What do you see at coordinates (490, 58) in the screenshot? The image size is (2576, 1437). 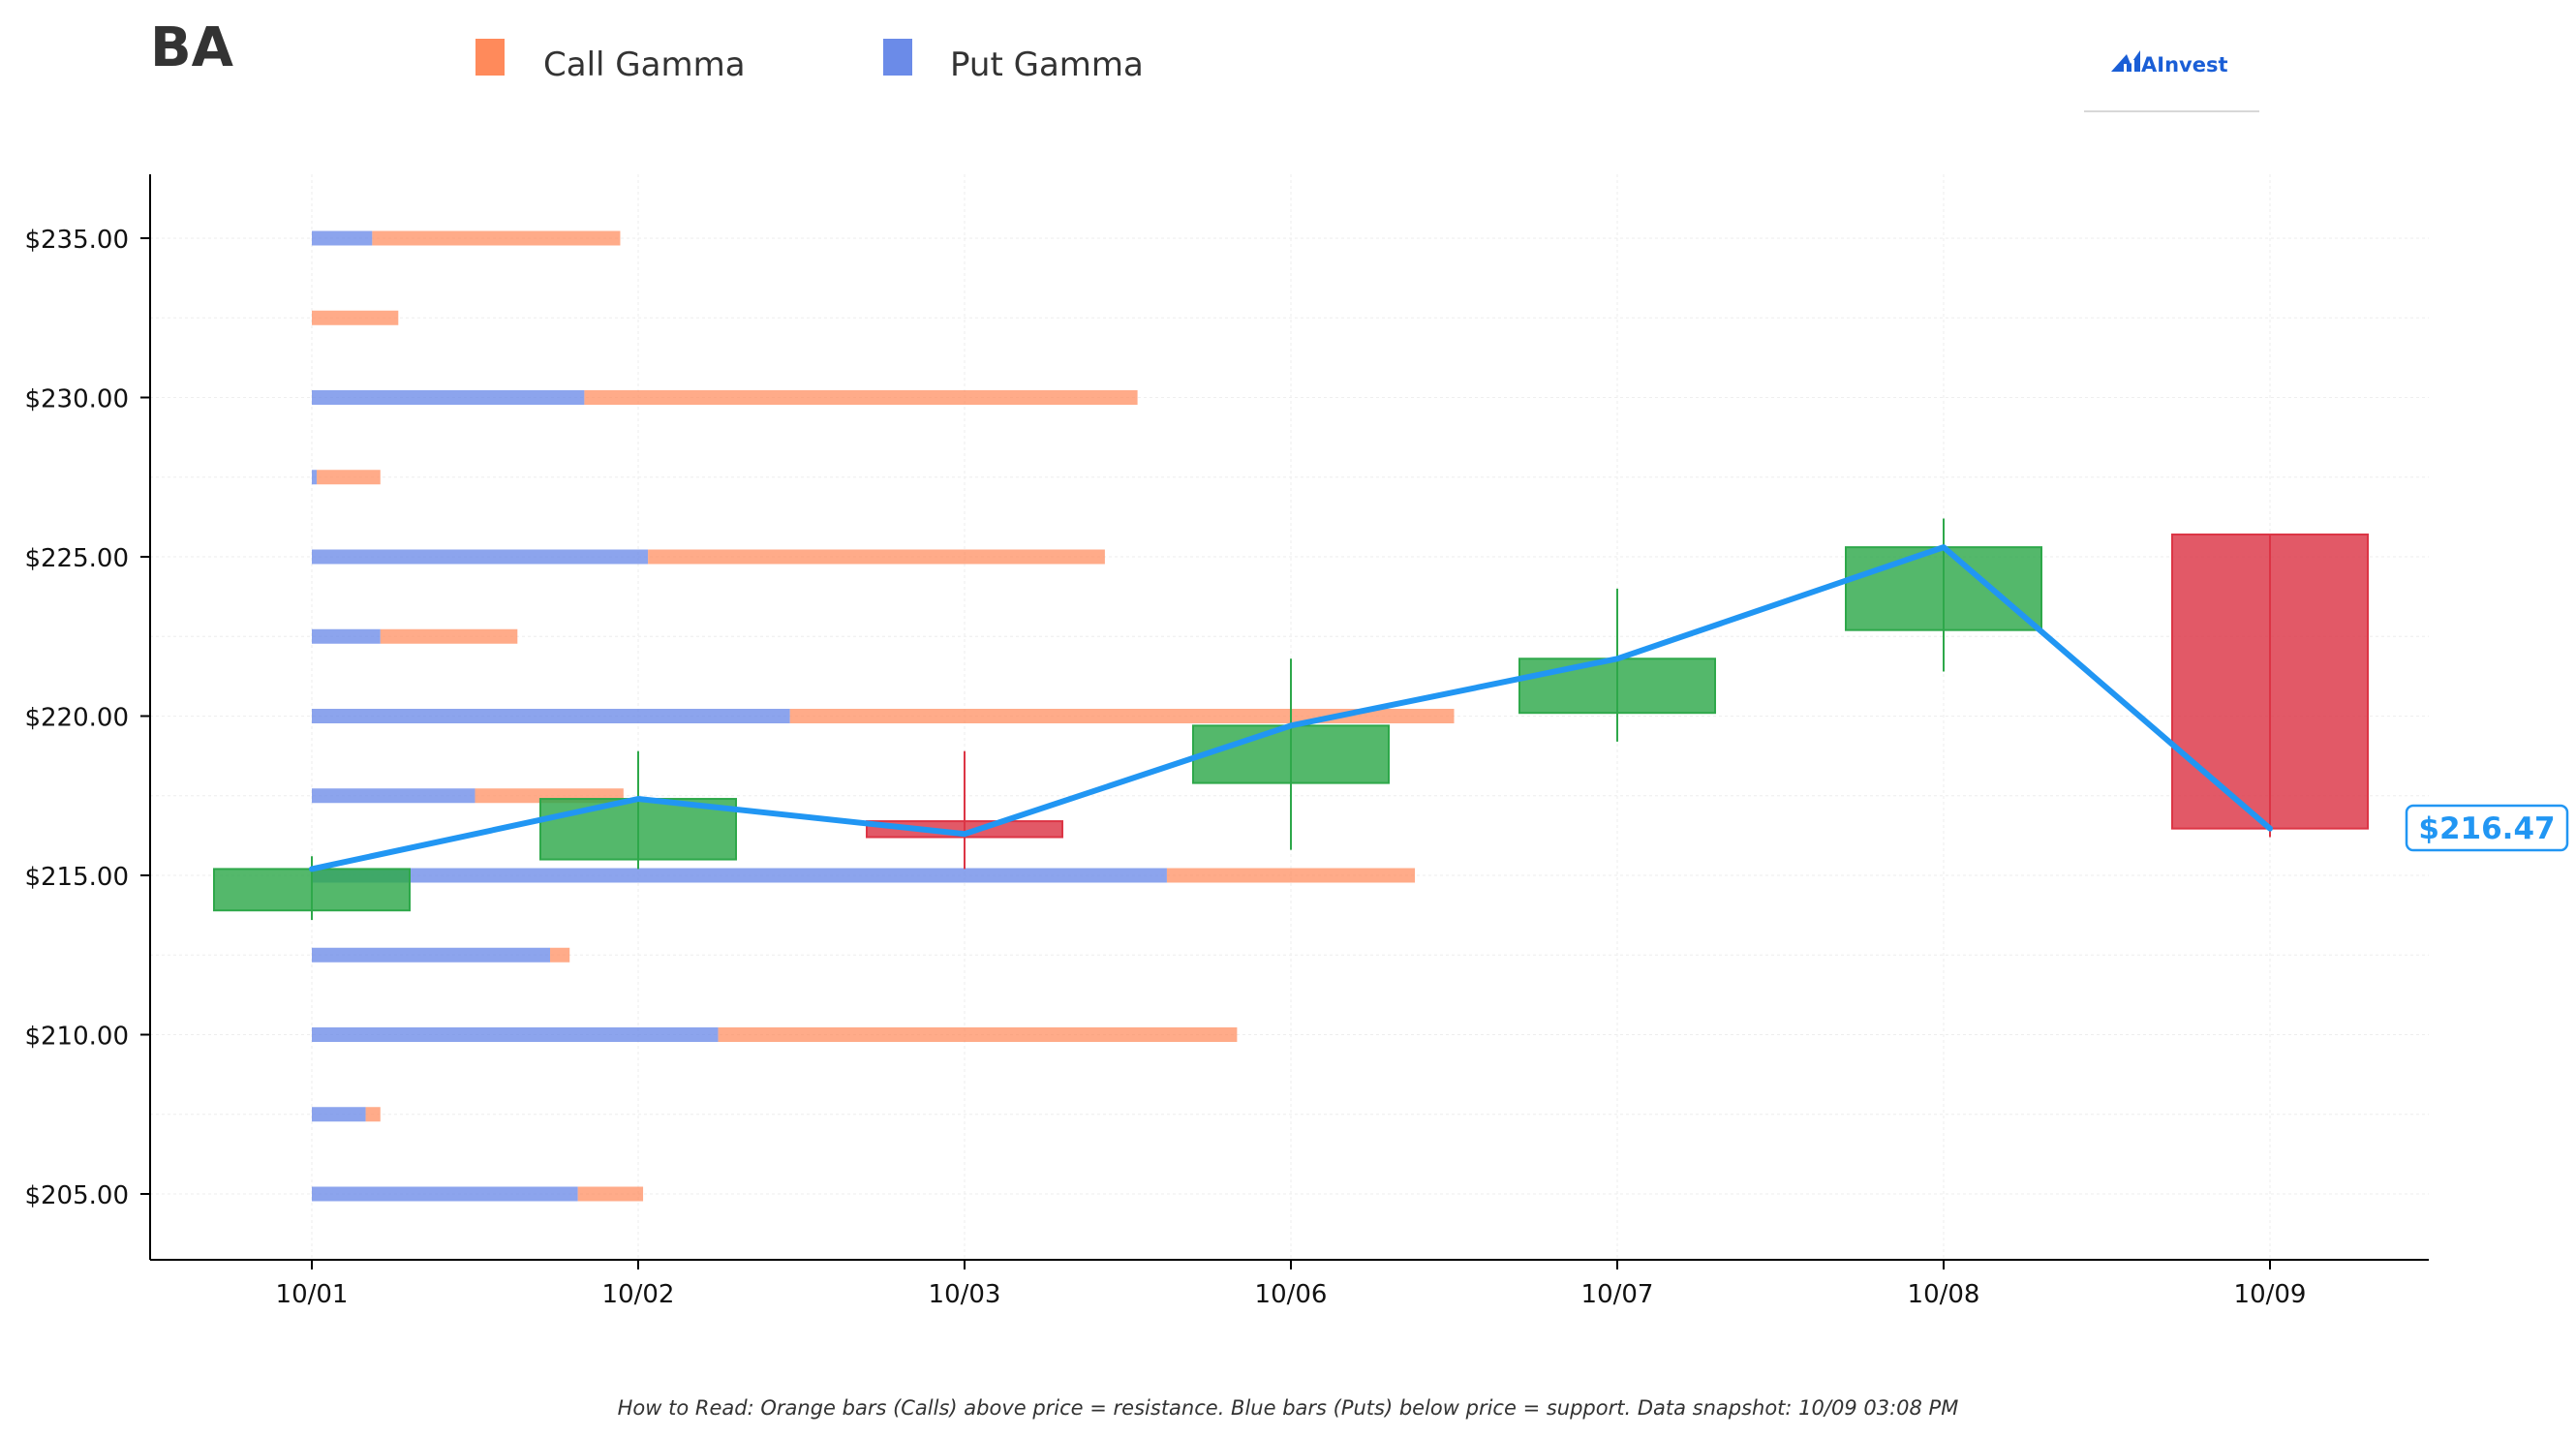 I see `legend-swatch-call` at bounding box center [490, 58].